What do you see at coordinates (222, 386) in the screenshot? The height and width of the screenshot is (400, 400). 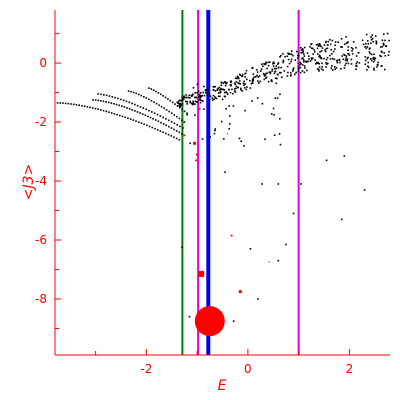 I see `x-axis-title: E` at bounding box center [222, 386].